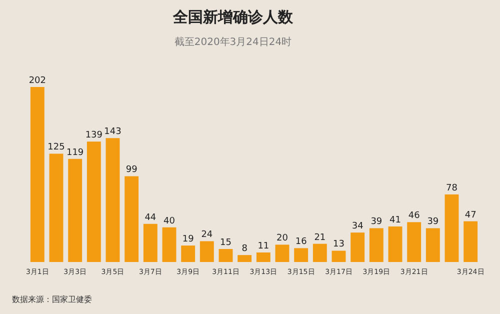  Describe the element at coordinates (264, 246) in the screenshot. I see `data-label: 11` at that location.